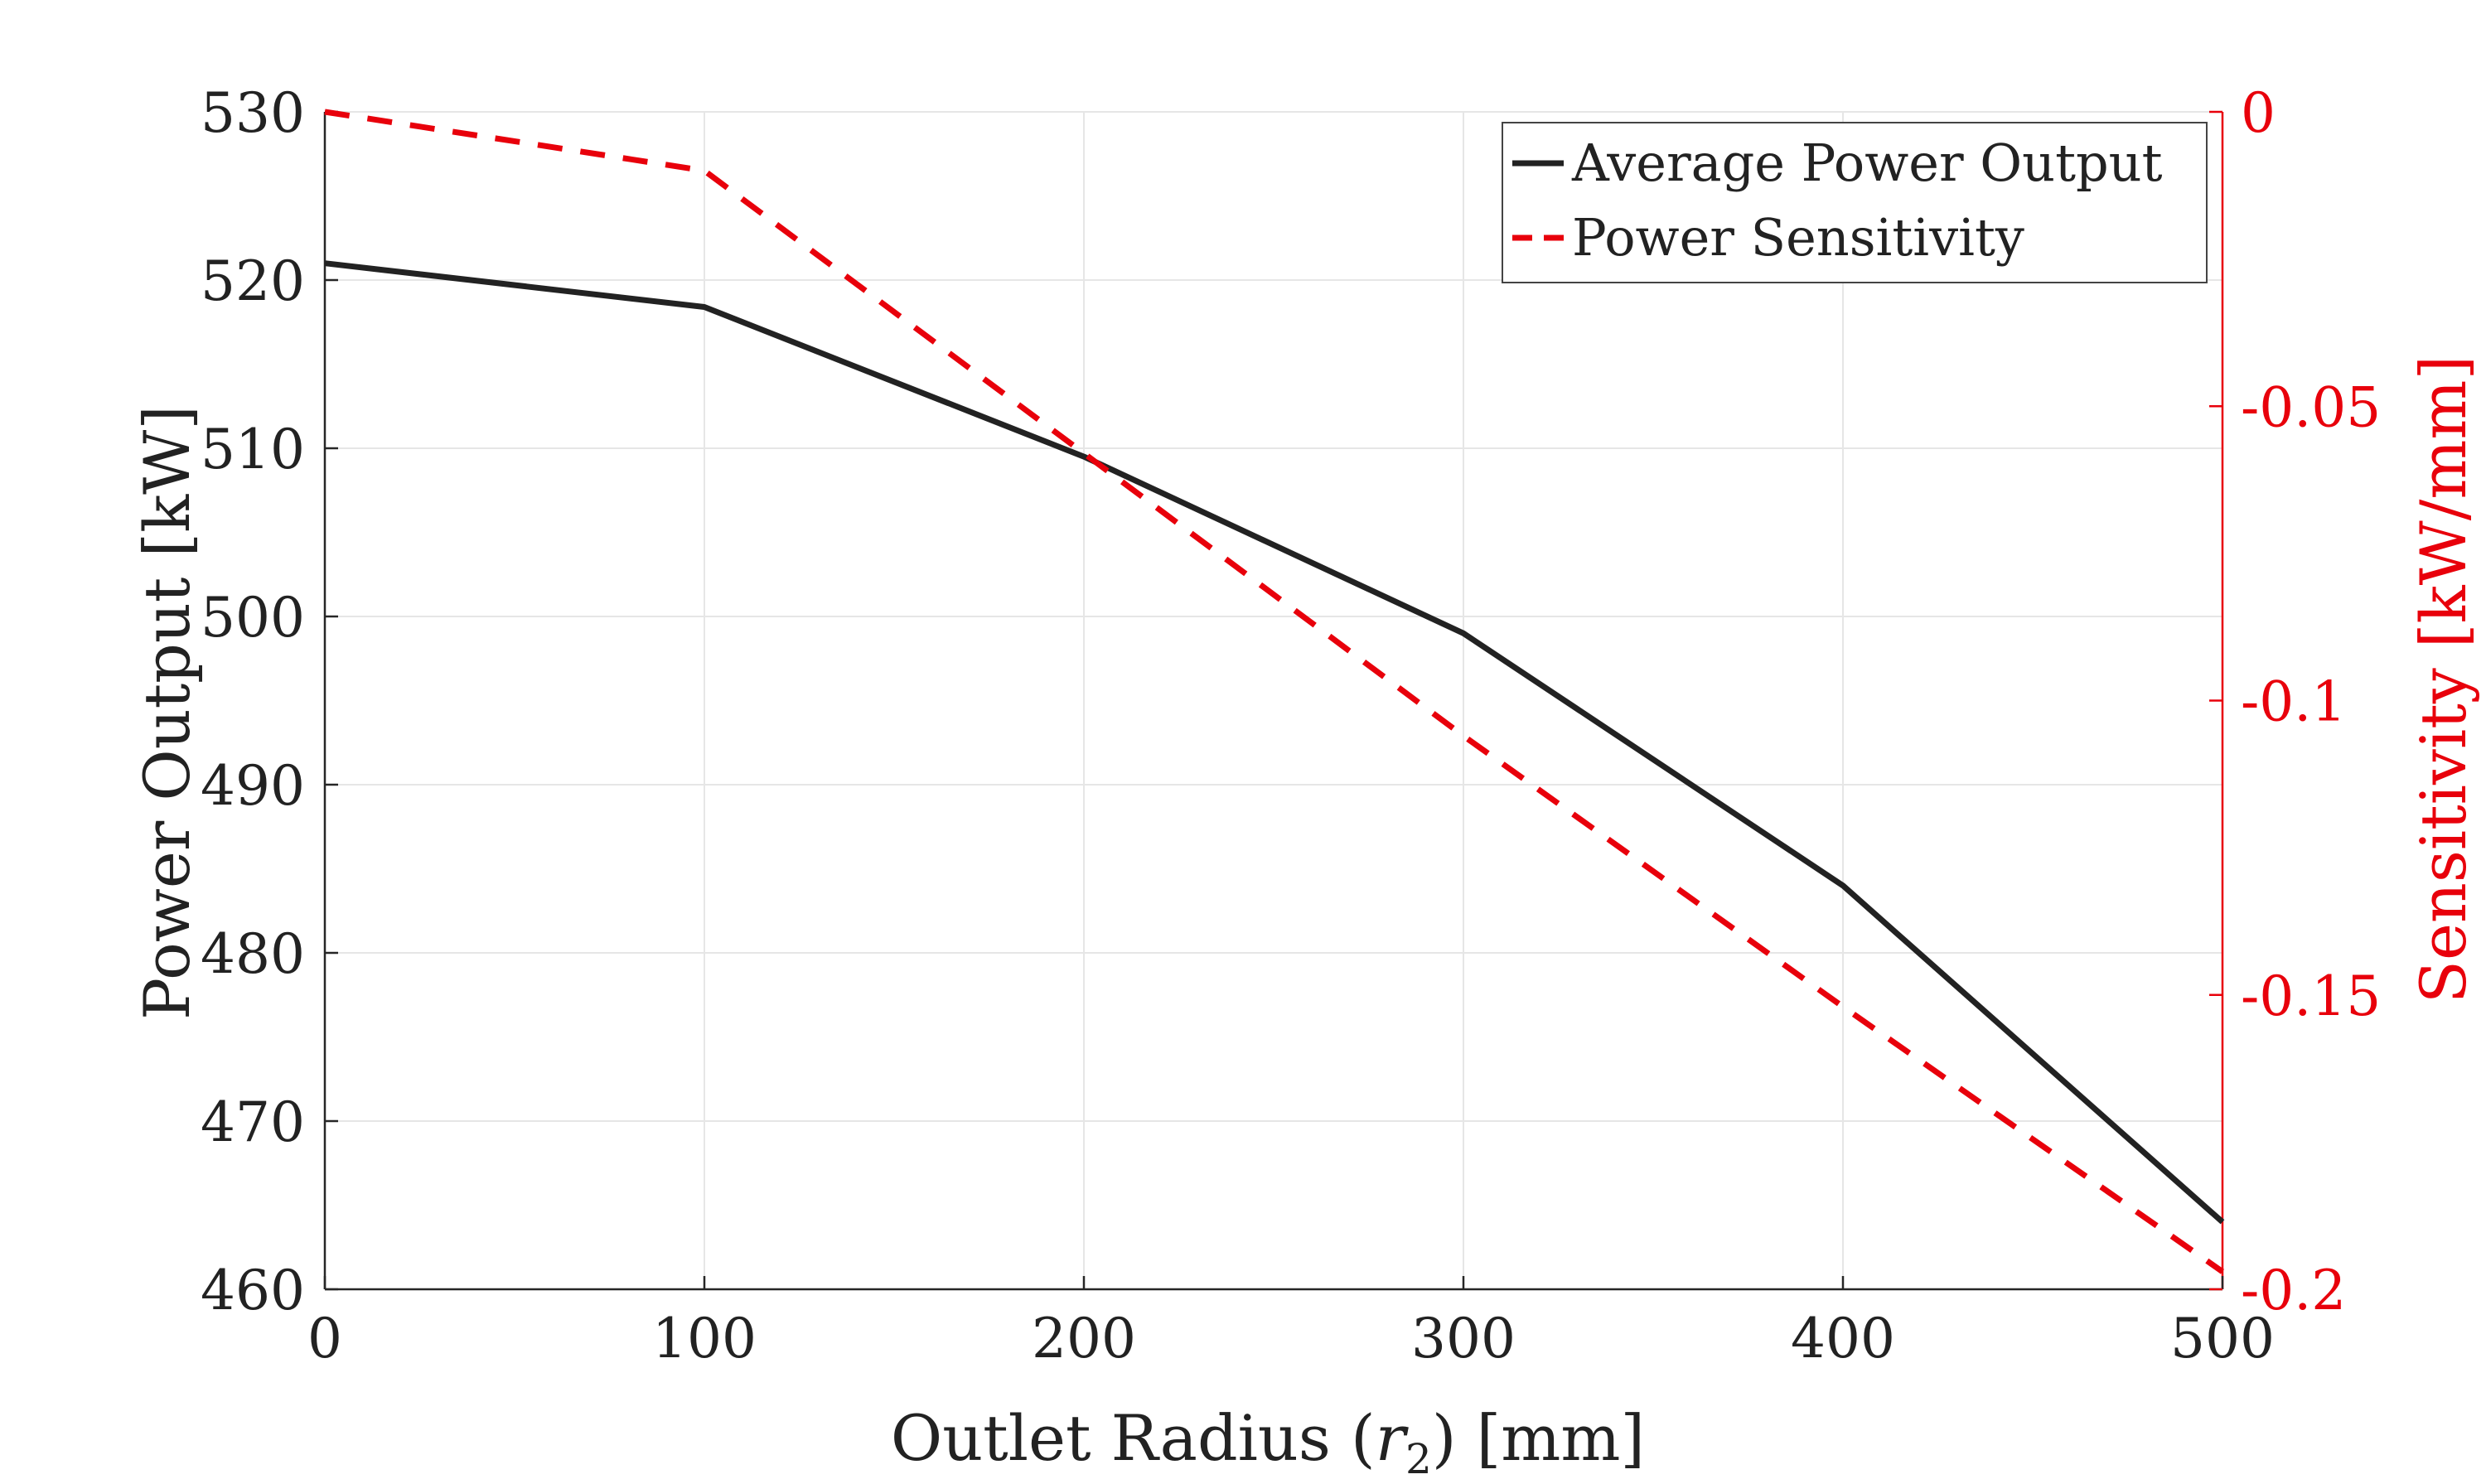 The height and width of the screenshot is (1484, 2486). Describe the element at coordinates (253, 954) in the screenshot. I see `y-tick-label: 480` at that location.